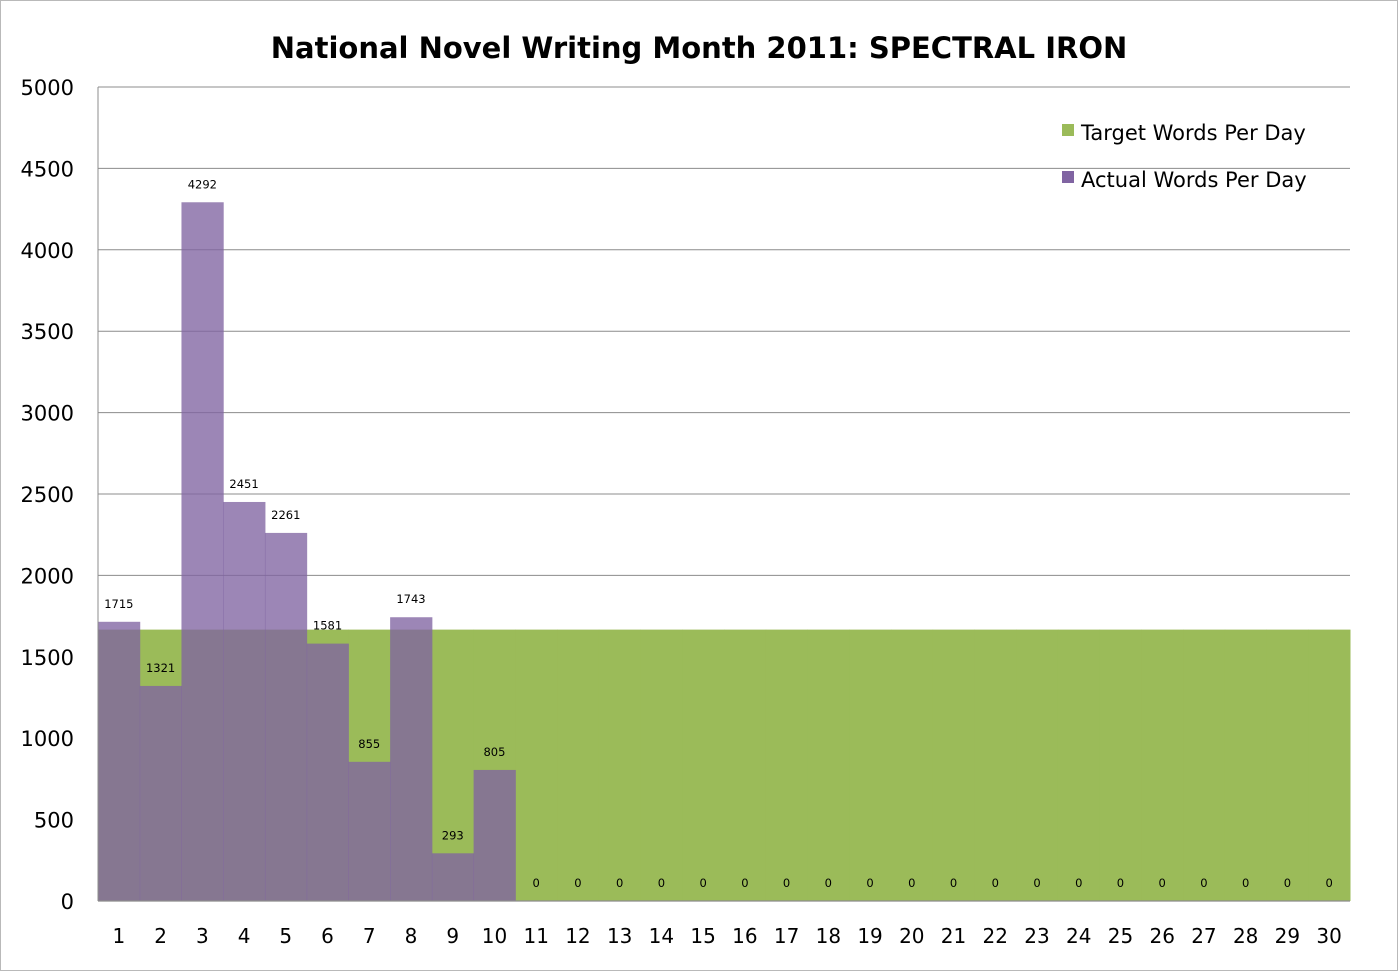 This screenshot has width=1398, height=971. I want to click on data-label-day-20: 0, so click(911, 883).